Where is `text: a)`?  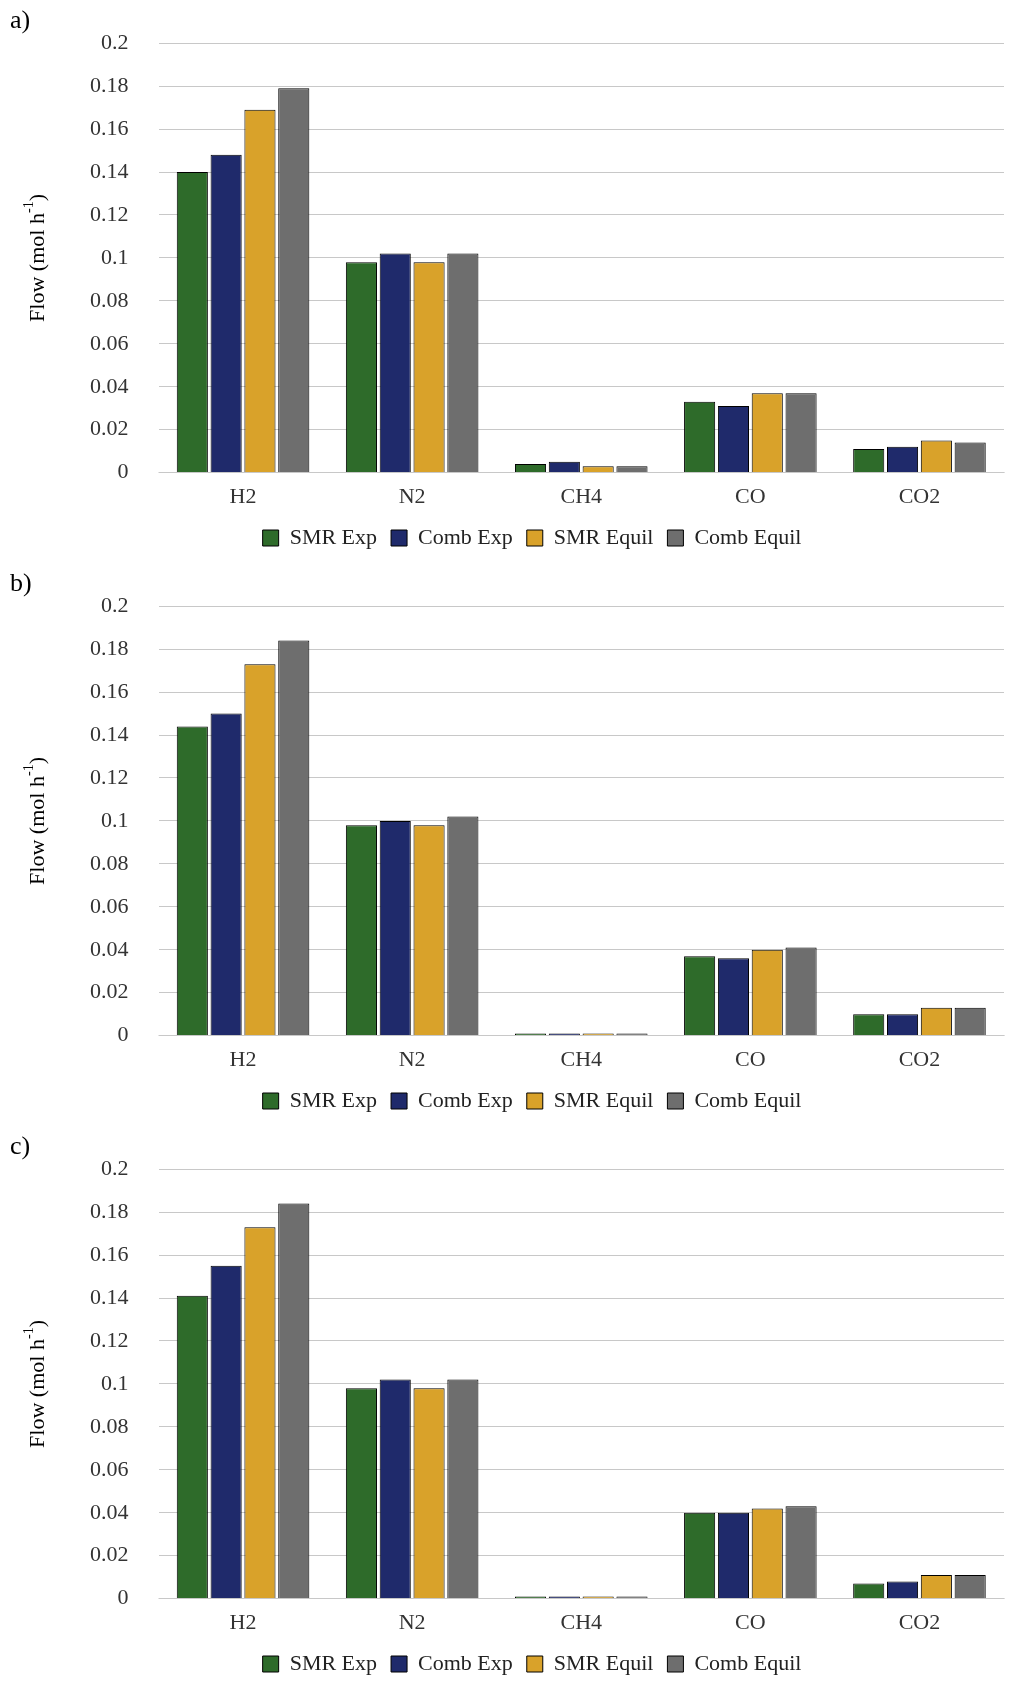 text: a) is located at coordinates (20, 19).